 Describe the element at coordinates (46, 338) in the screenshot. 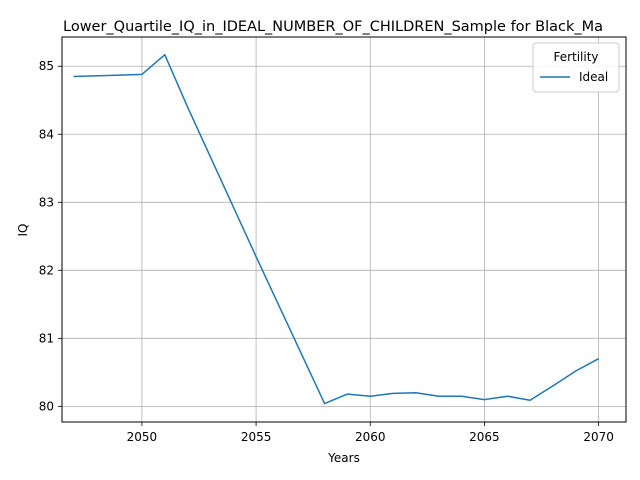

I see `y-tick-label: 81` at that location.